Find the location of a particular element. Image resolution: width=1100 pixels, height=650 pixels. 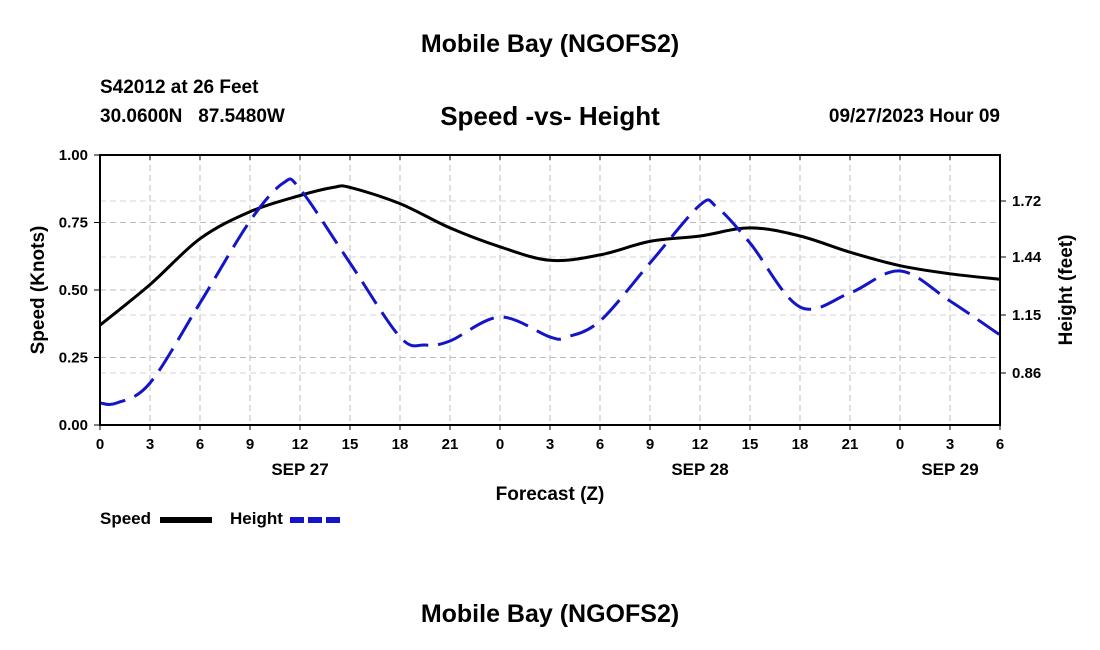

y-tick-label: 0.25 is located at coordinates (73, 358).